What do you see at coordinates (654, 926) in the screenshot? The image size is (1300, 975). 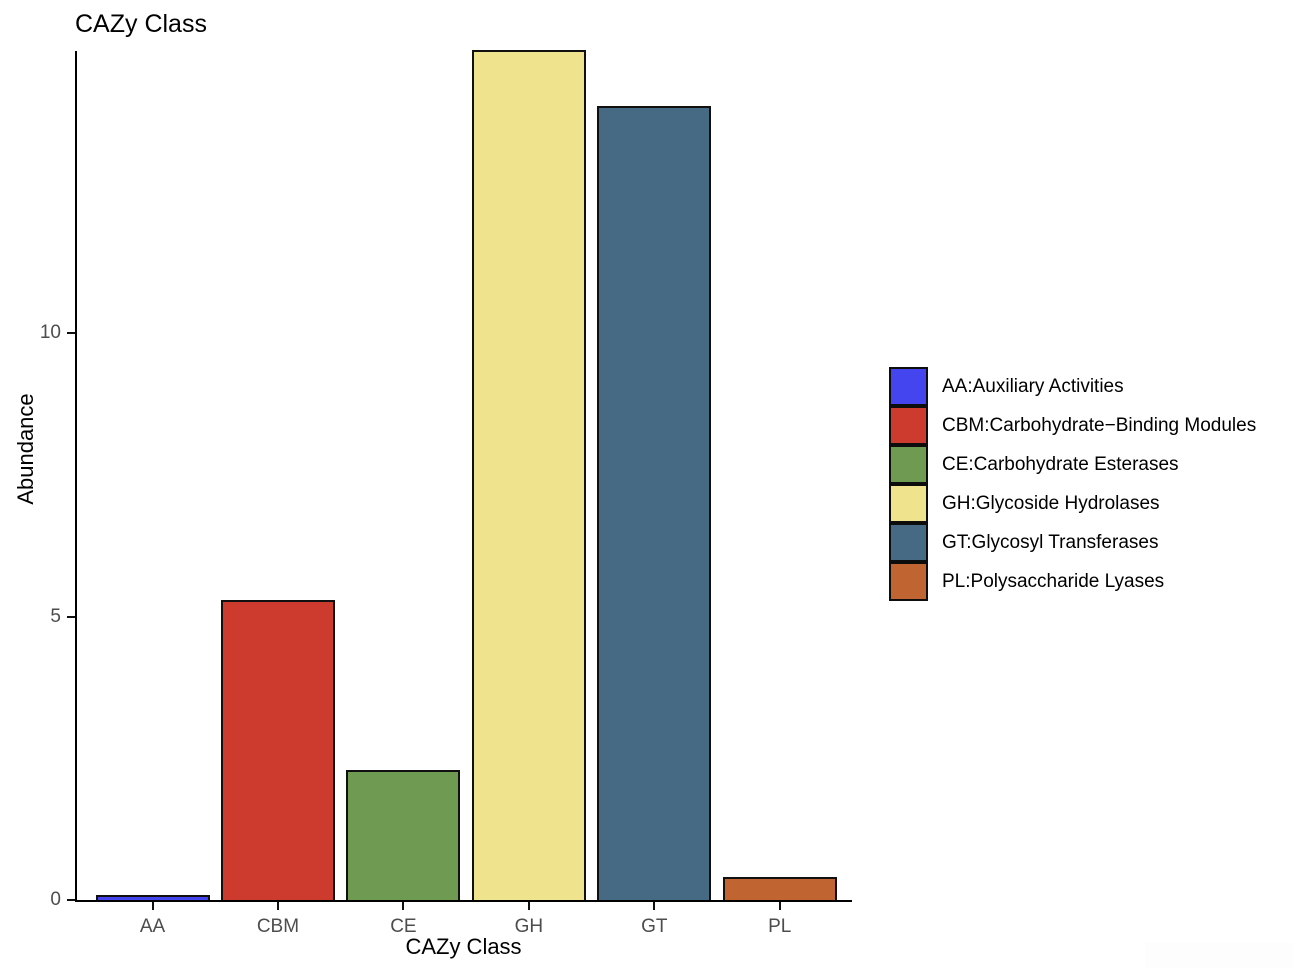 I see `x-tick-label-GT: GT` at bounding box center [654, 926].